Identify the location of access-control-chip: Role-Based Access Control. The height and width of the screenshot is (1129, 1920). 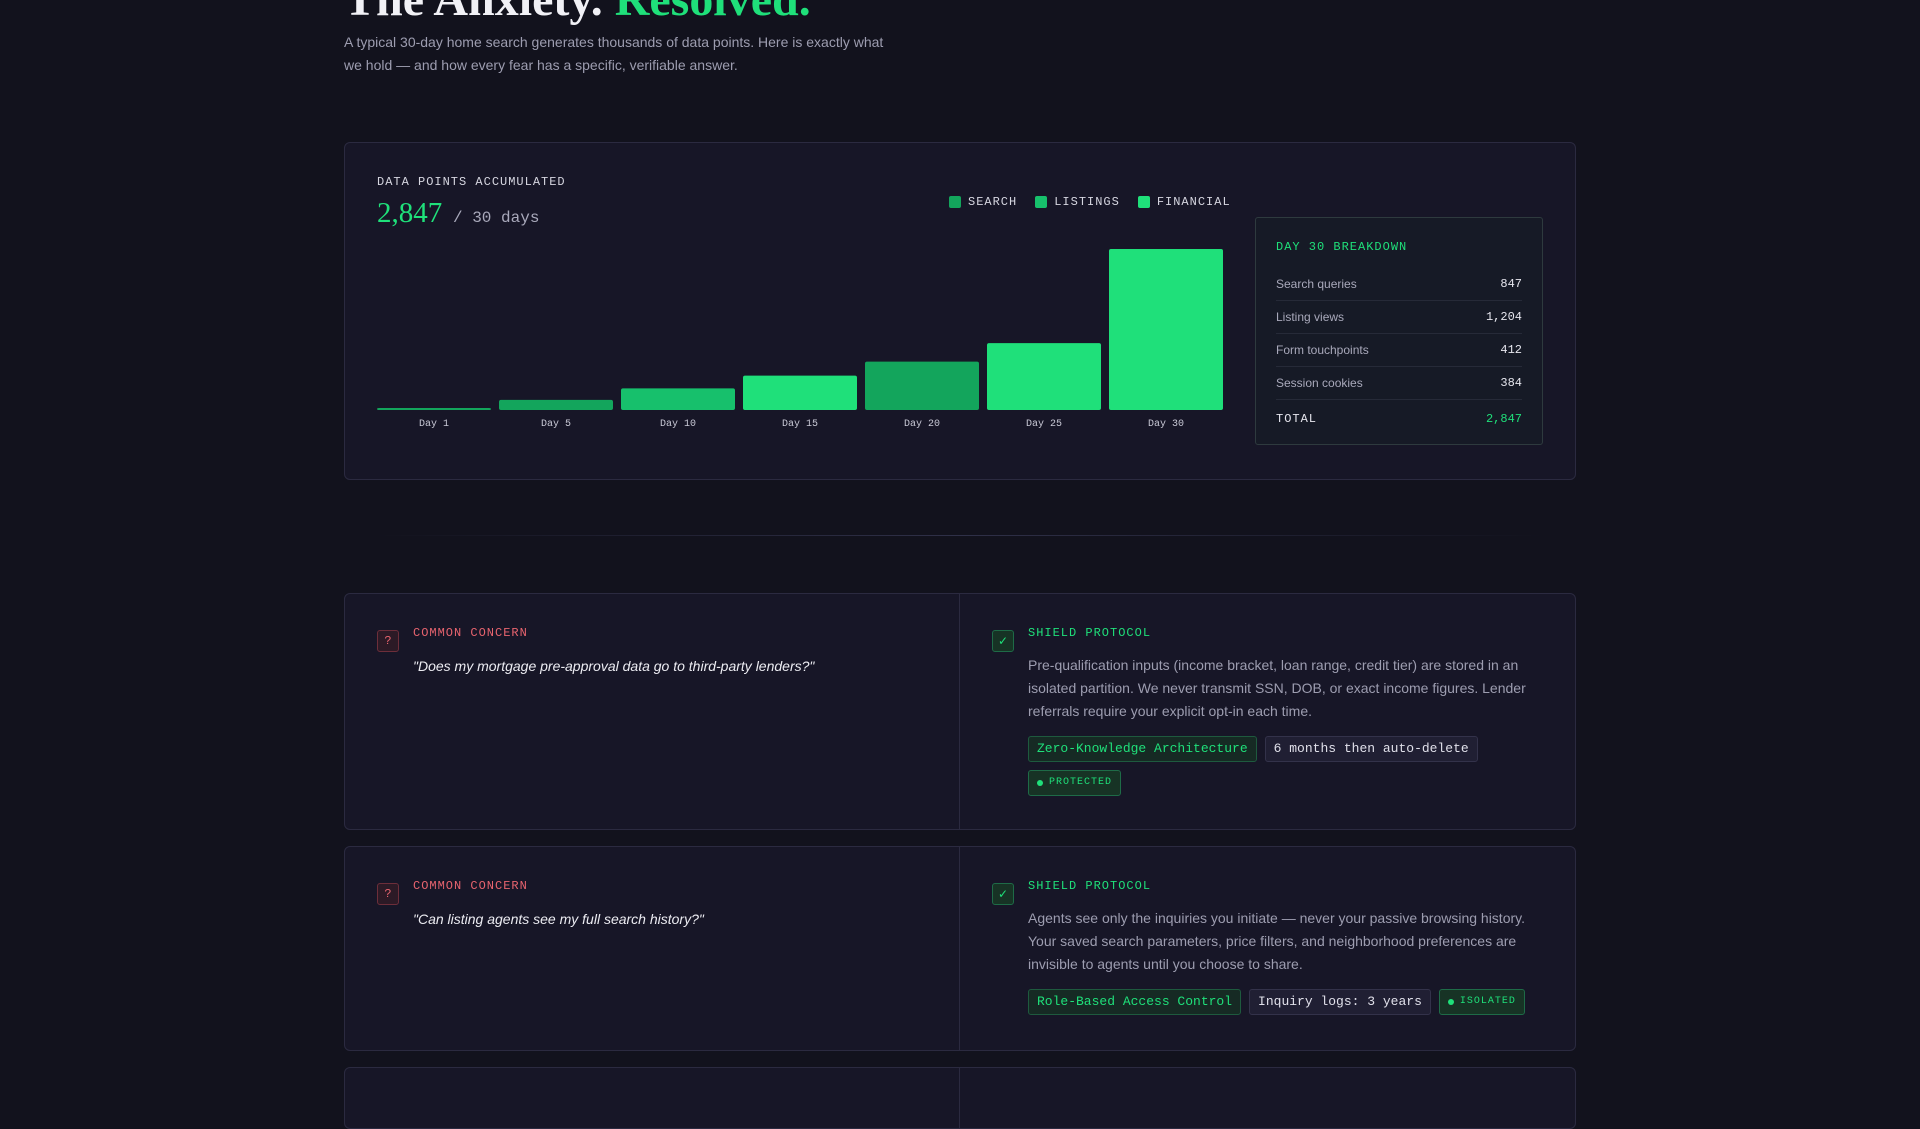
(1135, 1002).